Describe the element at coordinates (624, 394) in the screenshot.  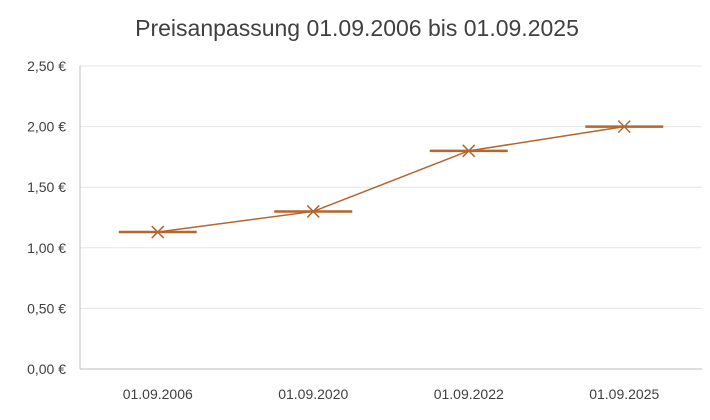
I see `x-tick-label: 01.09.2025` at that location.